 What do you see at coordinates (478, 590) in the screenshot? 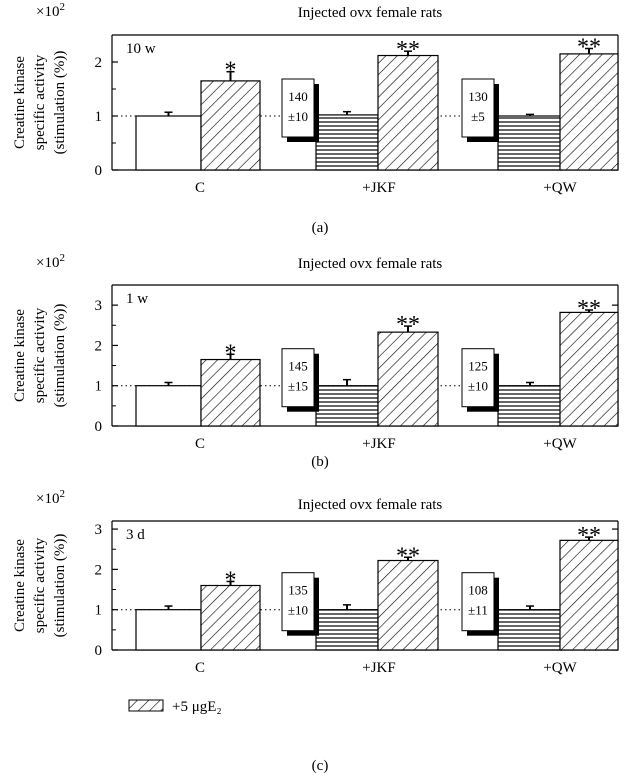
I see `inset-value: 108` at bounding box center [478, 590].